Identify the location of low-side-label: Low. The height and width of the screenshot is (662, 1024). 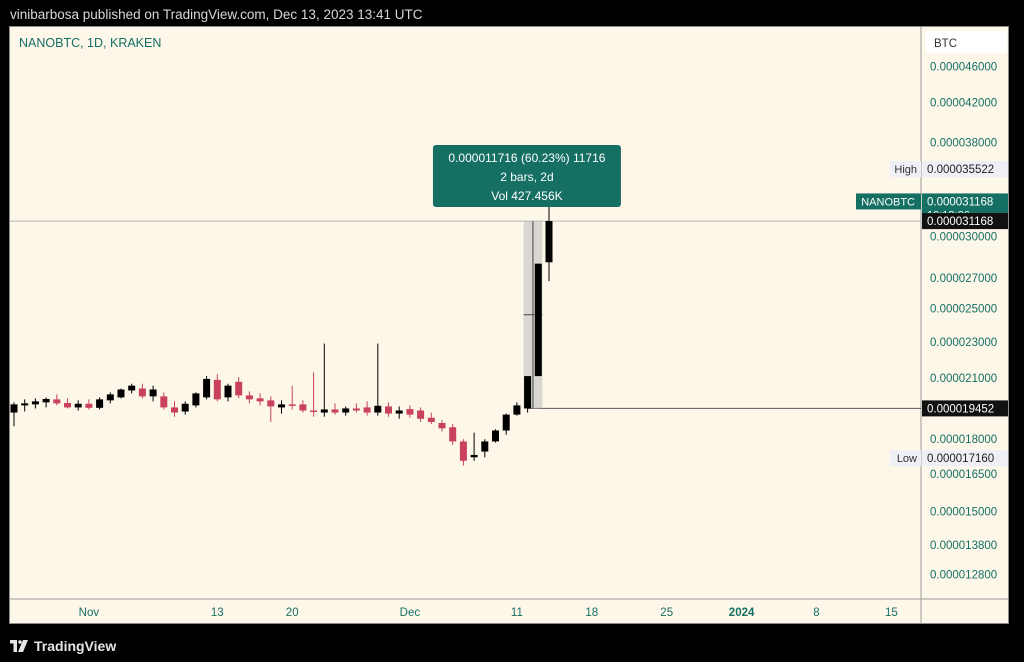
(907, 459).